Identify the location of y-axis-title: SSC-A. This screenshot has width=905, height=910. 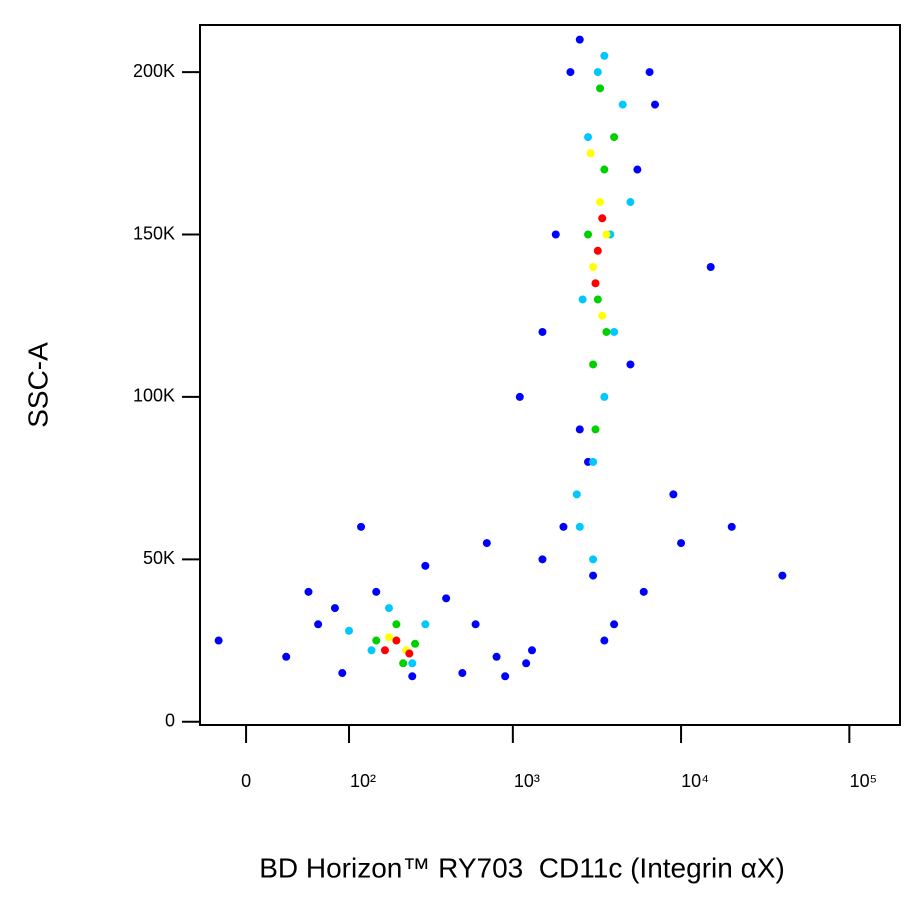
(37, 385).